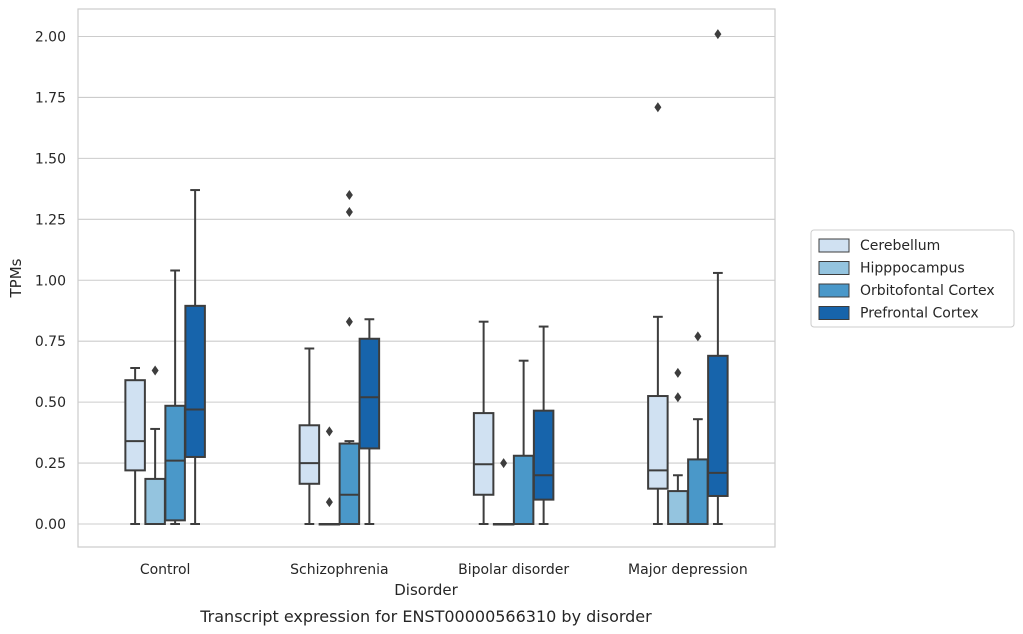 This screenshot has height=634, width=1023. Describe the element at coordinates (50, 220) in the screenshot. I see `y-tick-label: 1.25` at that location.